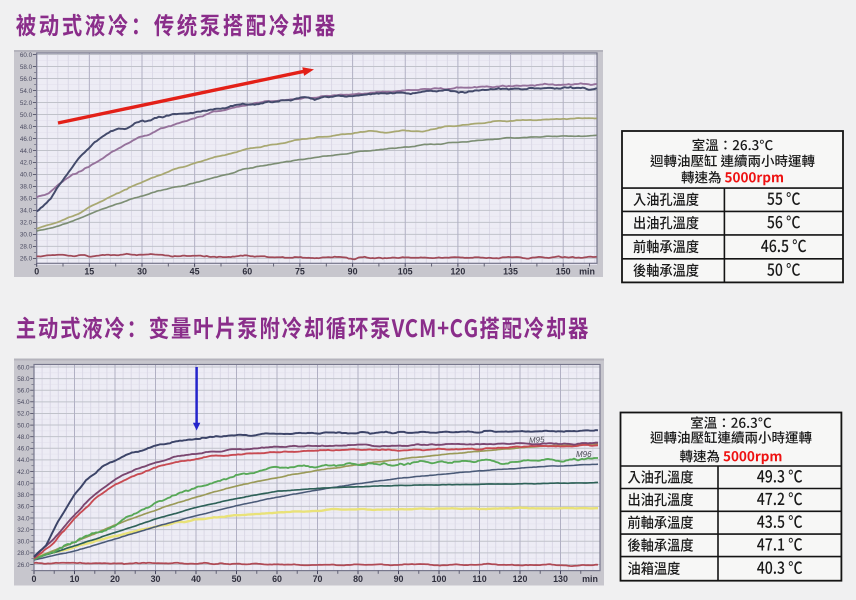 The image size is (856, 600). What do you see at coordinates (358, 579) in the screenshot?
I see `svg-text: 80` at bounding box center [358, 579].